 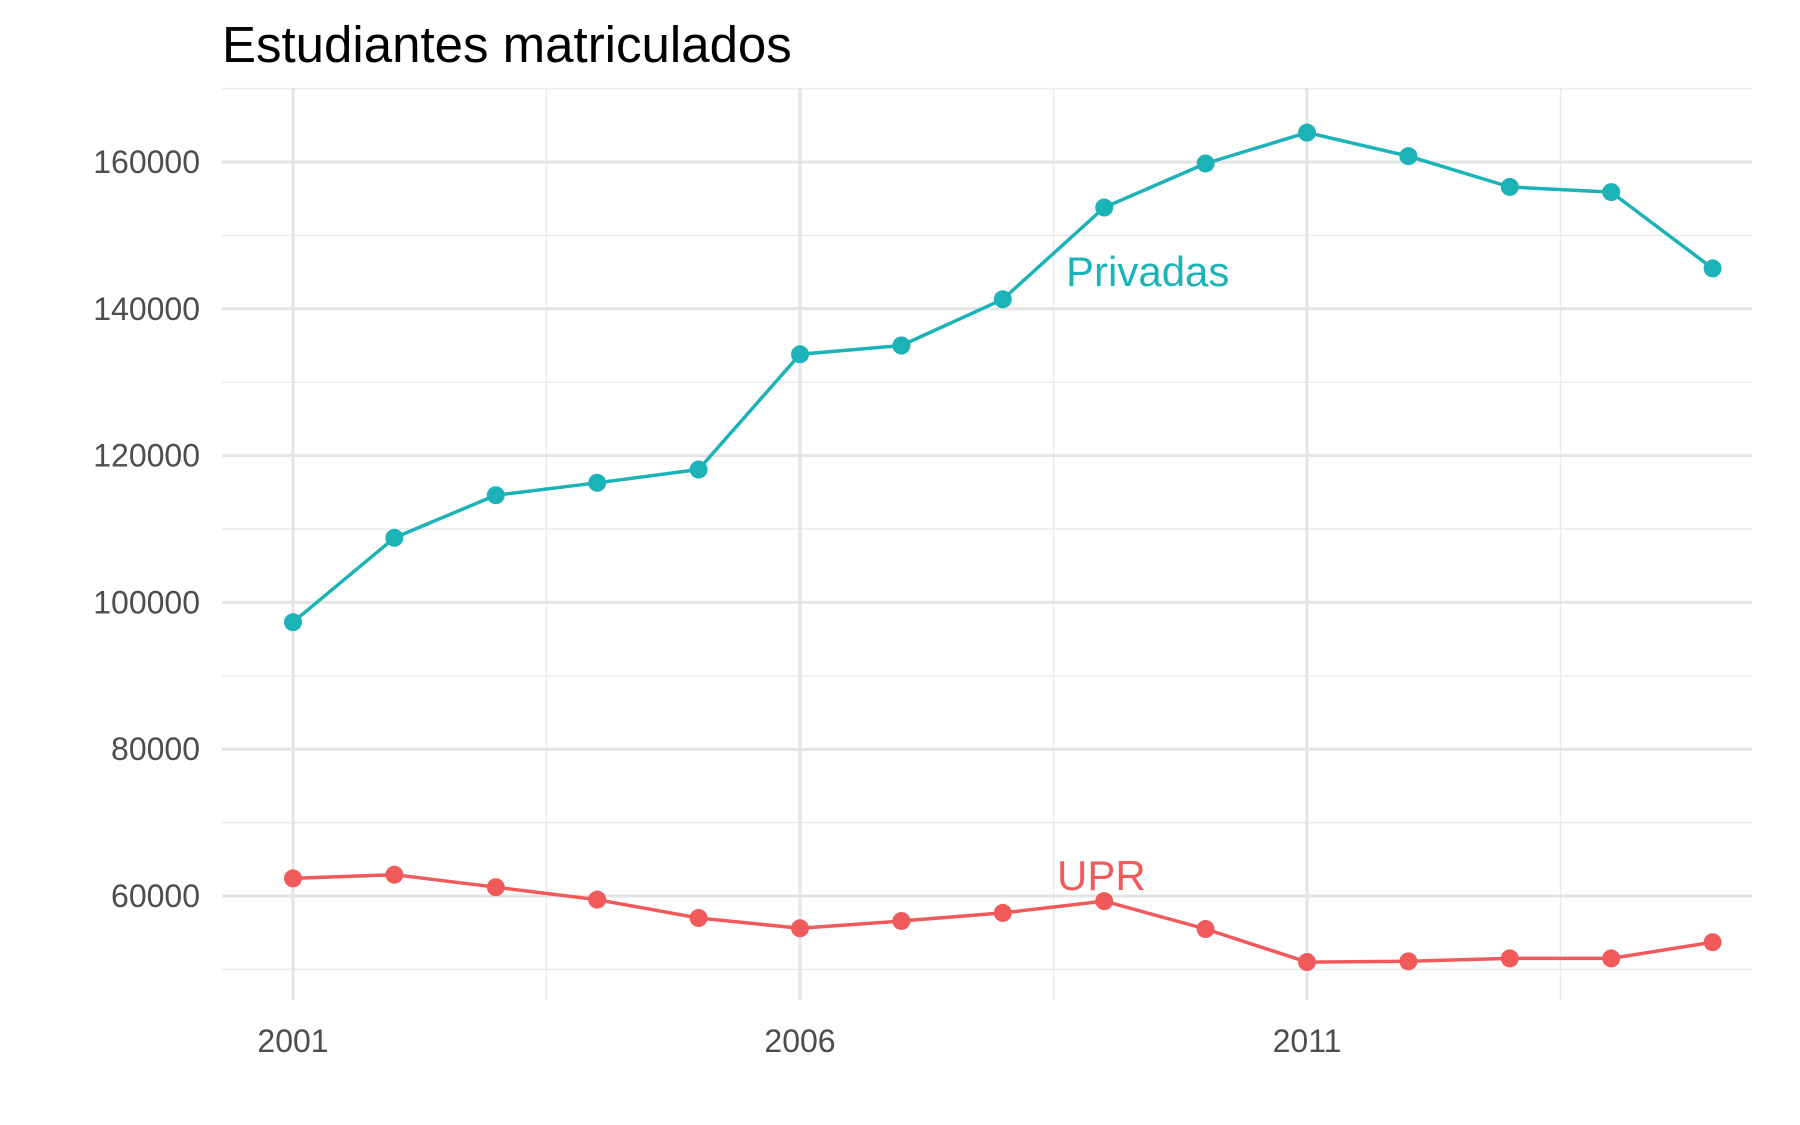 What do you see at coordinates (292, 1041) in the screenshot?
I see `x-tick-label: 2001` at bounding box center [292, 1041].